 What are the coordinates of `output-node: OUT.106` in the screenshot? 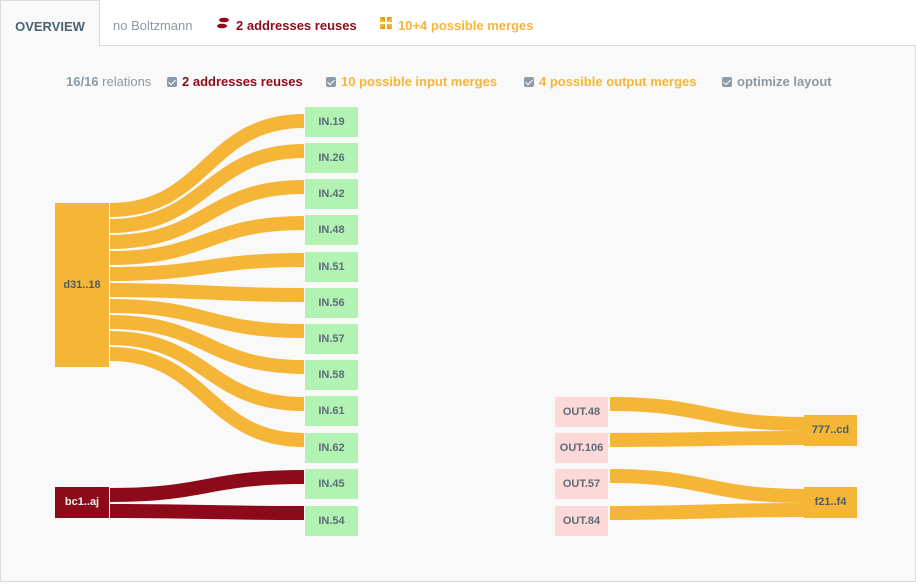 It's located at (581, 448).